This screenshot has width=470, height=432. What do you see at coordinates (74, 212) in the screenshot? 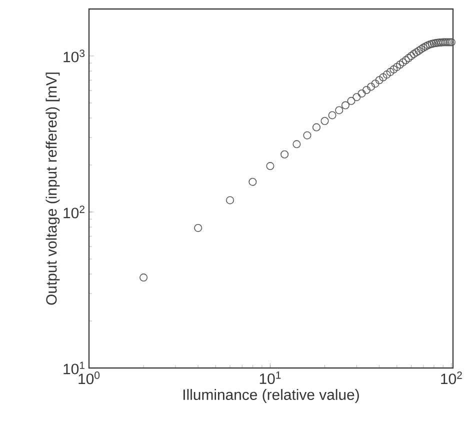
I see `y-tick-label: 10$^{2}$` at bounding box center [74, 212].